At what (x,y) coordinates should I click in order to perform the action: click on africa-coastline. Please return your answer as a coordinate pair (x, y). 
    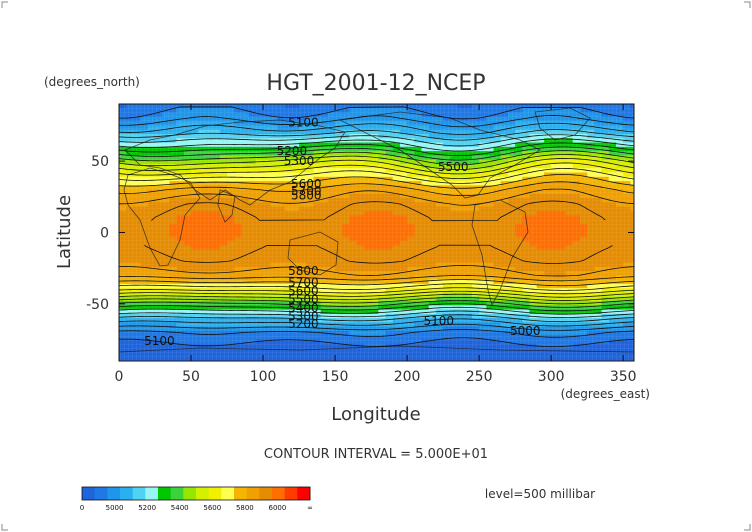
    Looking at the image, I should click on (162, 217).